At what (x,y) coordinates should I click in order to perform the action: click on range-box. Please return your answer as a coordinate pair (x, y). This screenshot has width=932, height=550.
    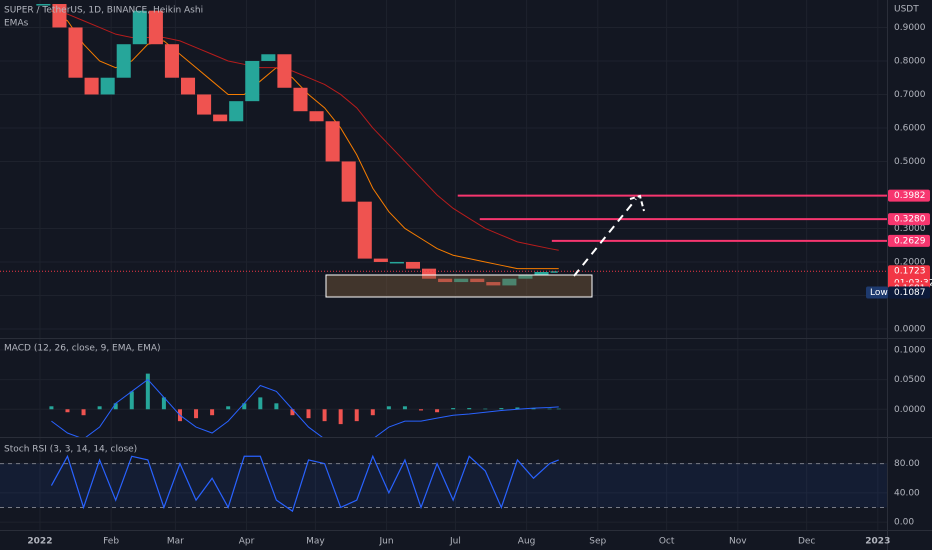
    Looking at the image, I should click on (459, 286).